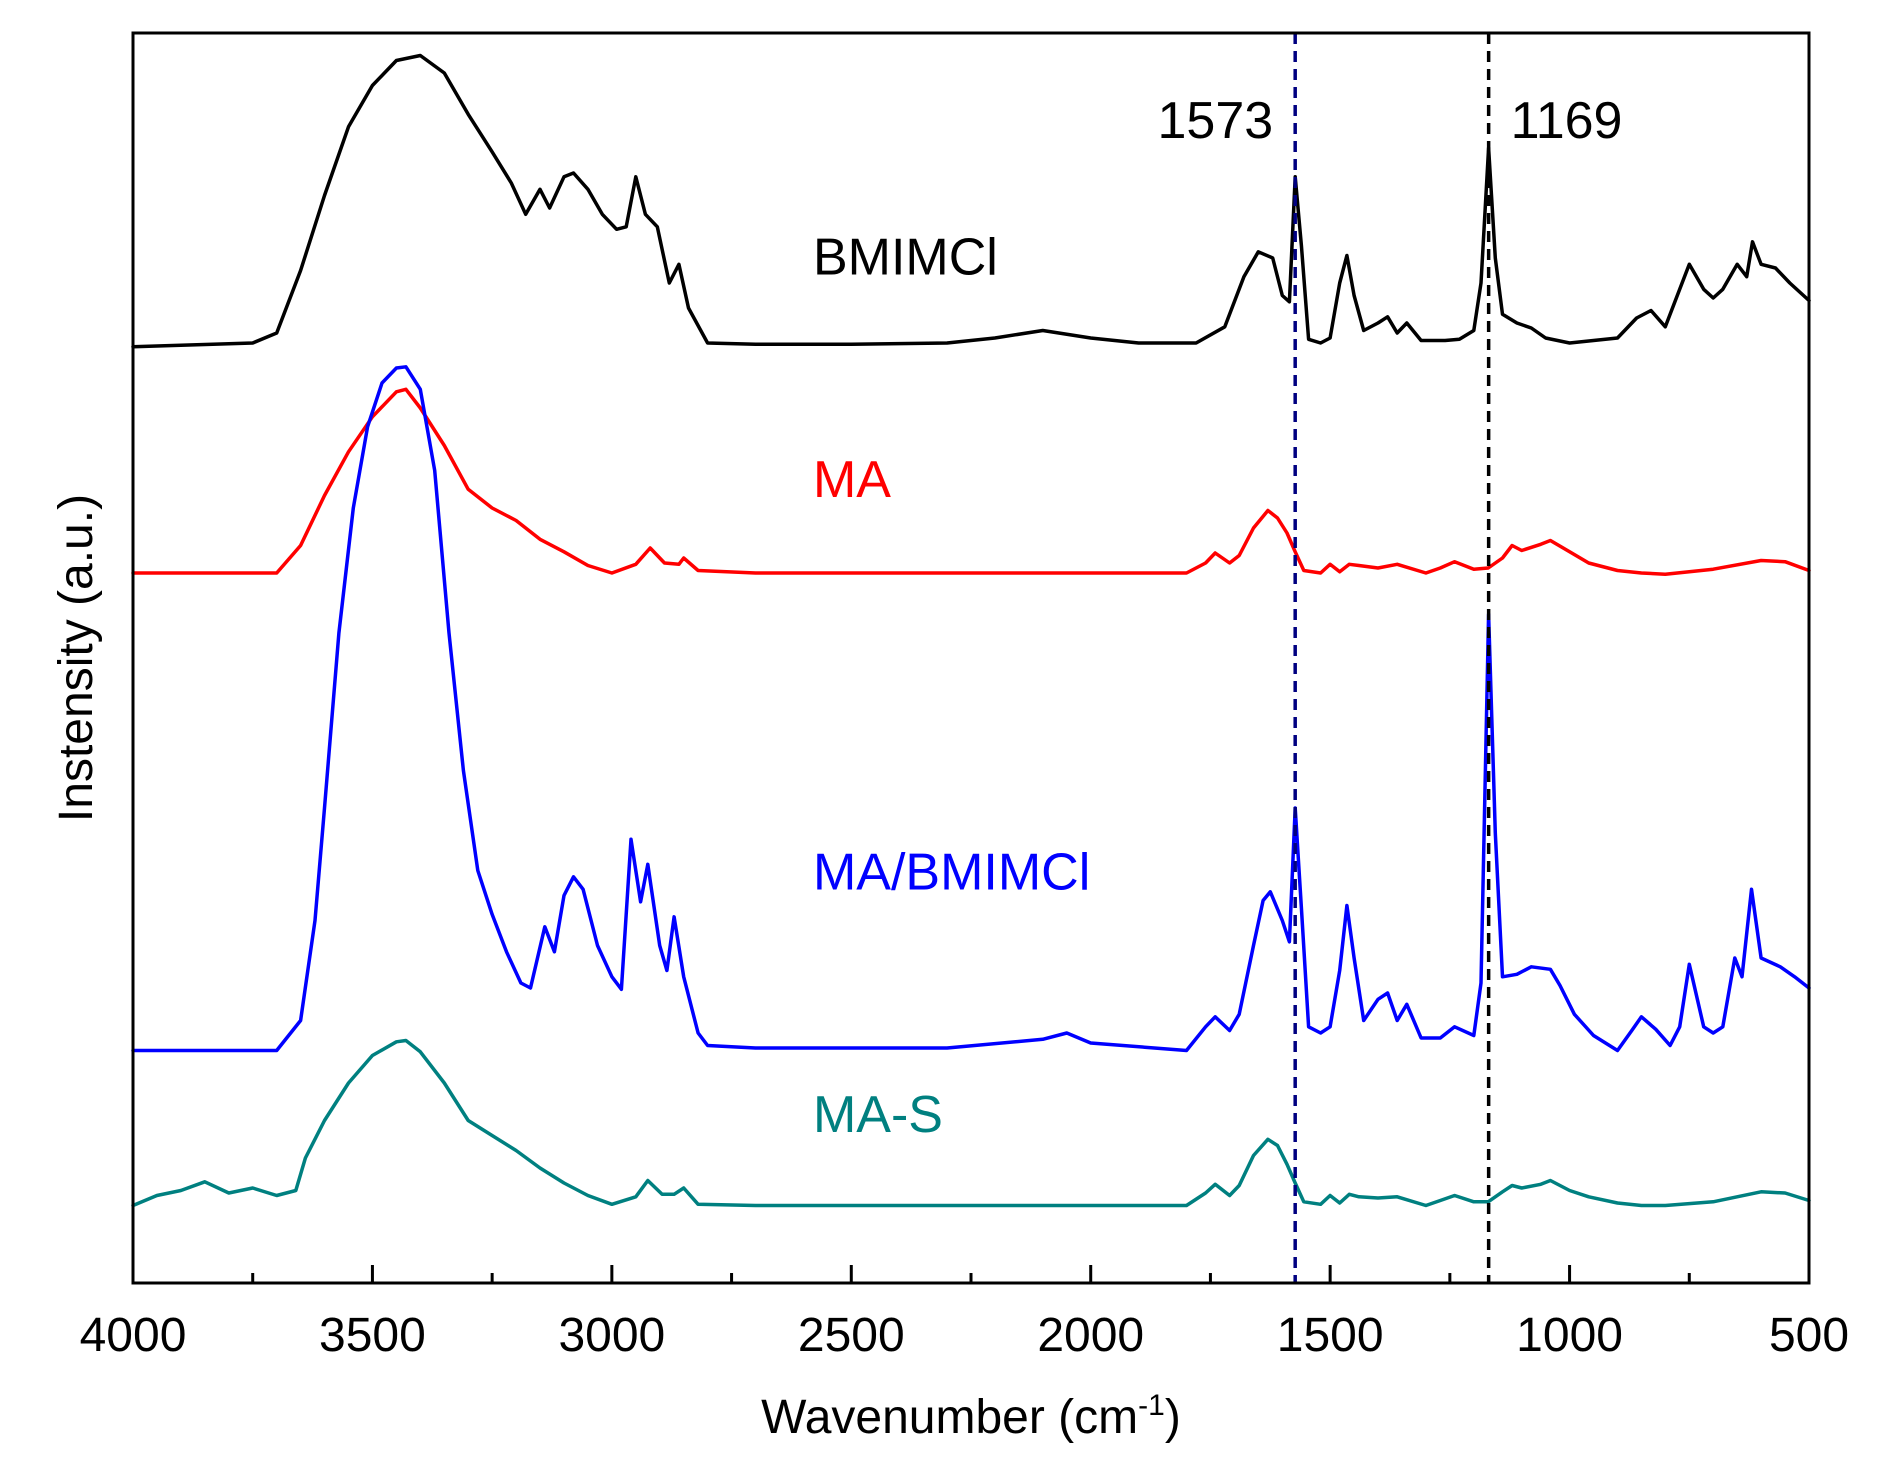 This screenshot has height=1484, width=1885. I want to click on reference-label-1169: 1169, so click(1567, 121).